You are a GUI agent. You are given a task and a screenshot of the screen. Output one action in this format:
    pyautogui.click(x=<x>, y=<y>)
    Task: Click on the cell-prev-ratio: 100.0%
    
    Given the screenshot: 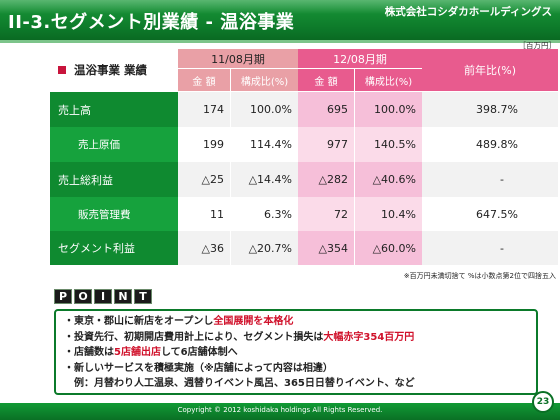 What is the action you would take?
    pyautogui.click(x=264, y=109)
    